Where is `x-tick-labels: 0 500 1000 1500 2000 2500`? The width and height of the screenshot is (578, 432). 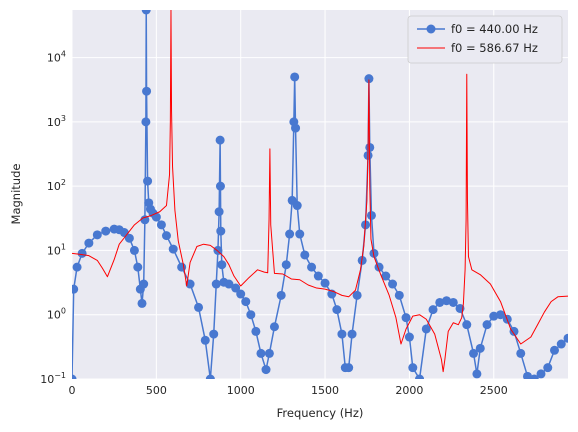
x-tick-labels: 0 500 1000 1500 2000 2500 is located at coordinates (288, 390).